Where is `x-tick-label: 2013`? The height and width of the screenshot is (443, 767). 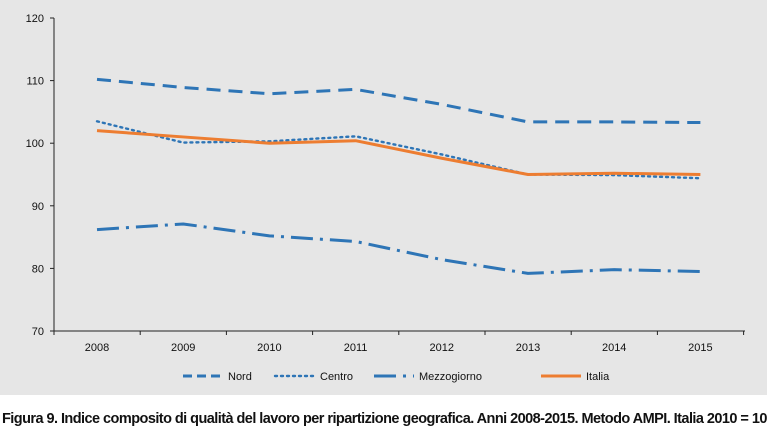 x-tick-label: 2013 is located at coordinates (528, 348).